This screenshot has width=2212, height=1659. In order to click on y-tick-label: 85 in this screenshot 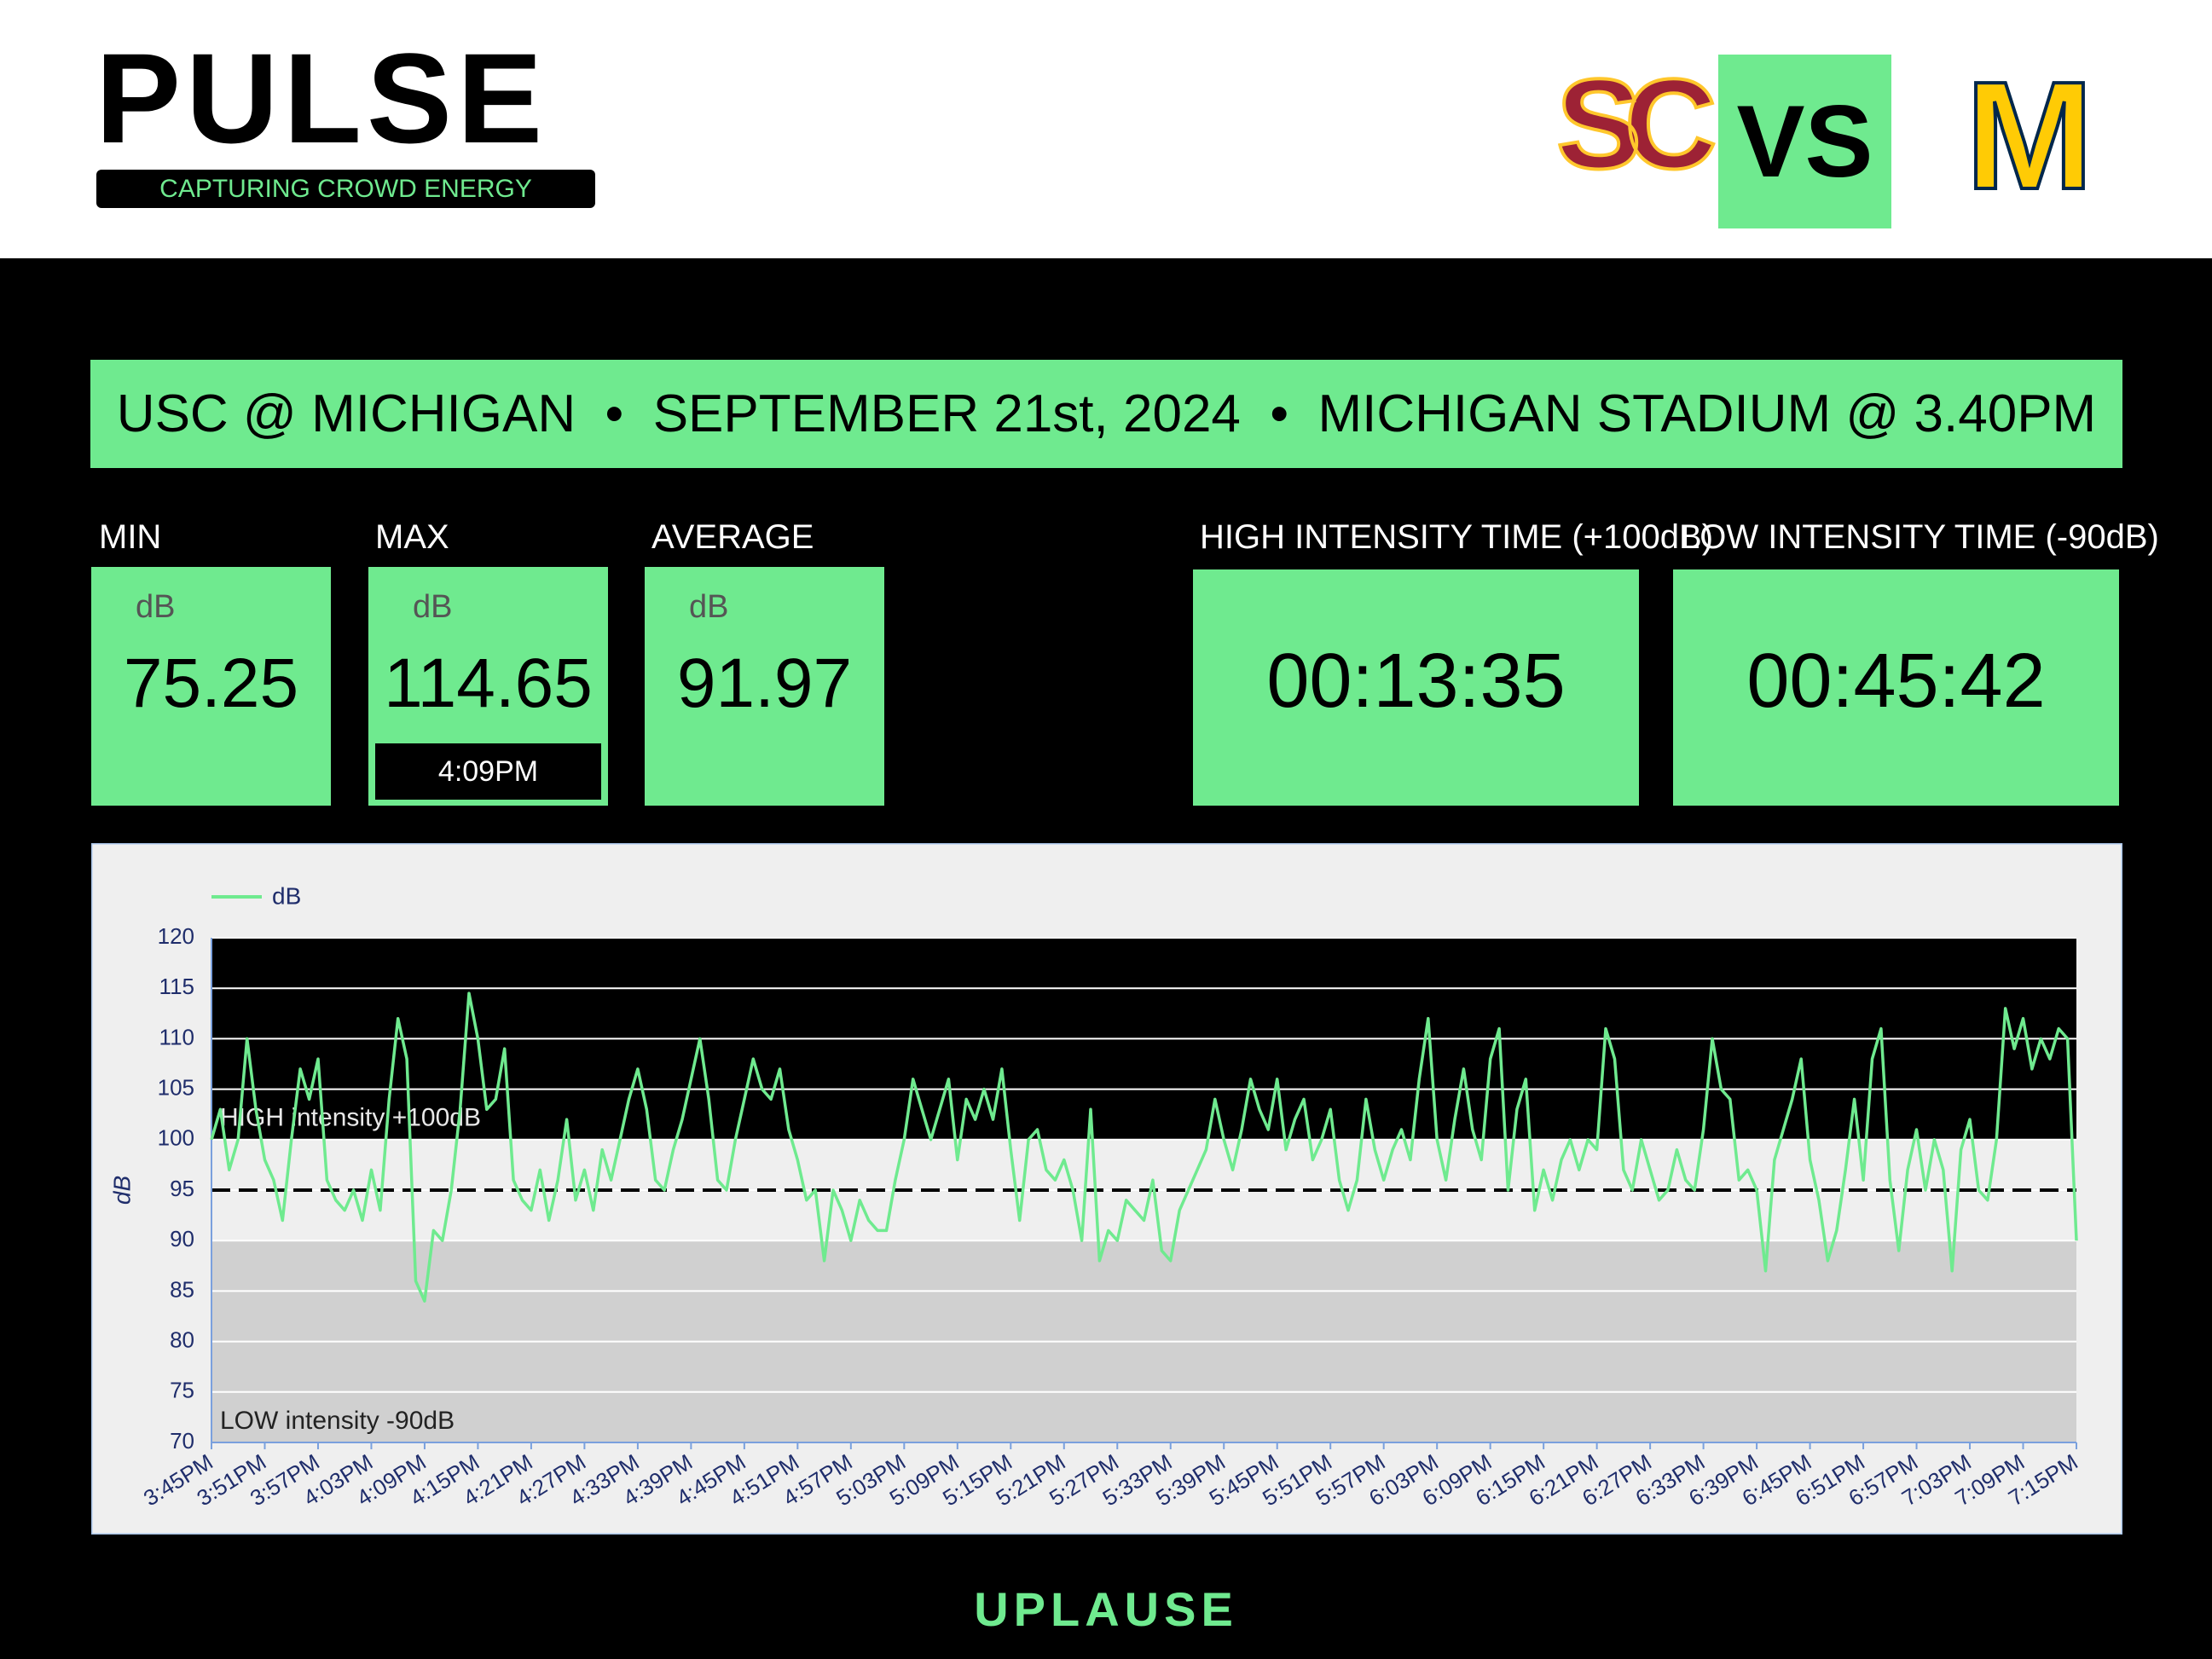, I will do `click(182, 1289)`.